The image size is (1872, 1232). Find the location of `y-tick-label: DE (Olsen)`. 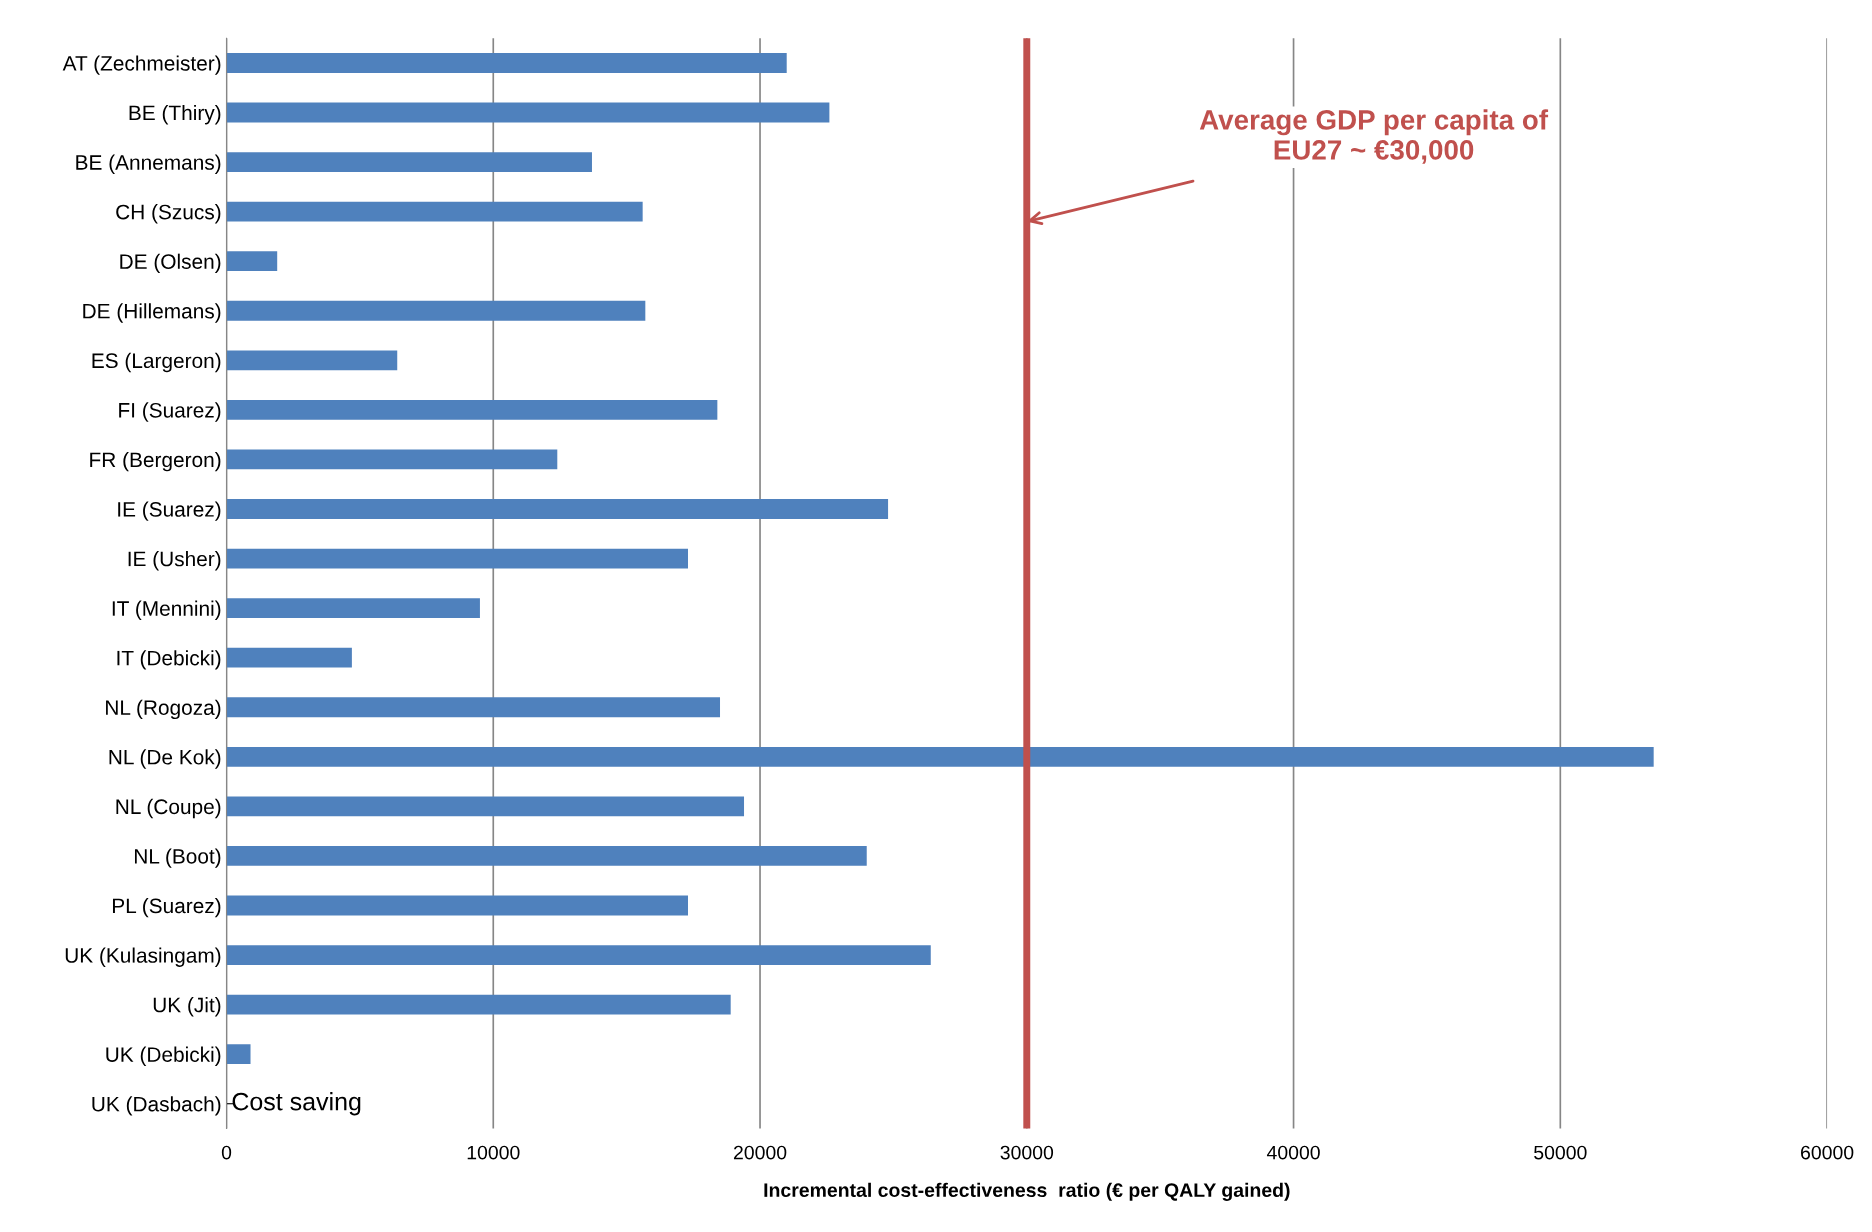

y-tick-label: DE (Olsen) is located at coordinates (170, 263).